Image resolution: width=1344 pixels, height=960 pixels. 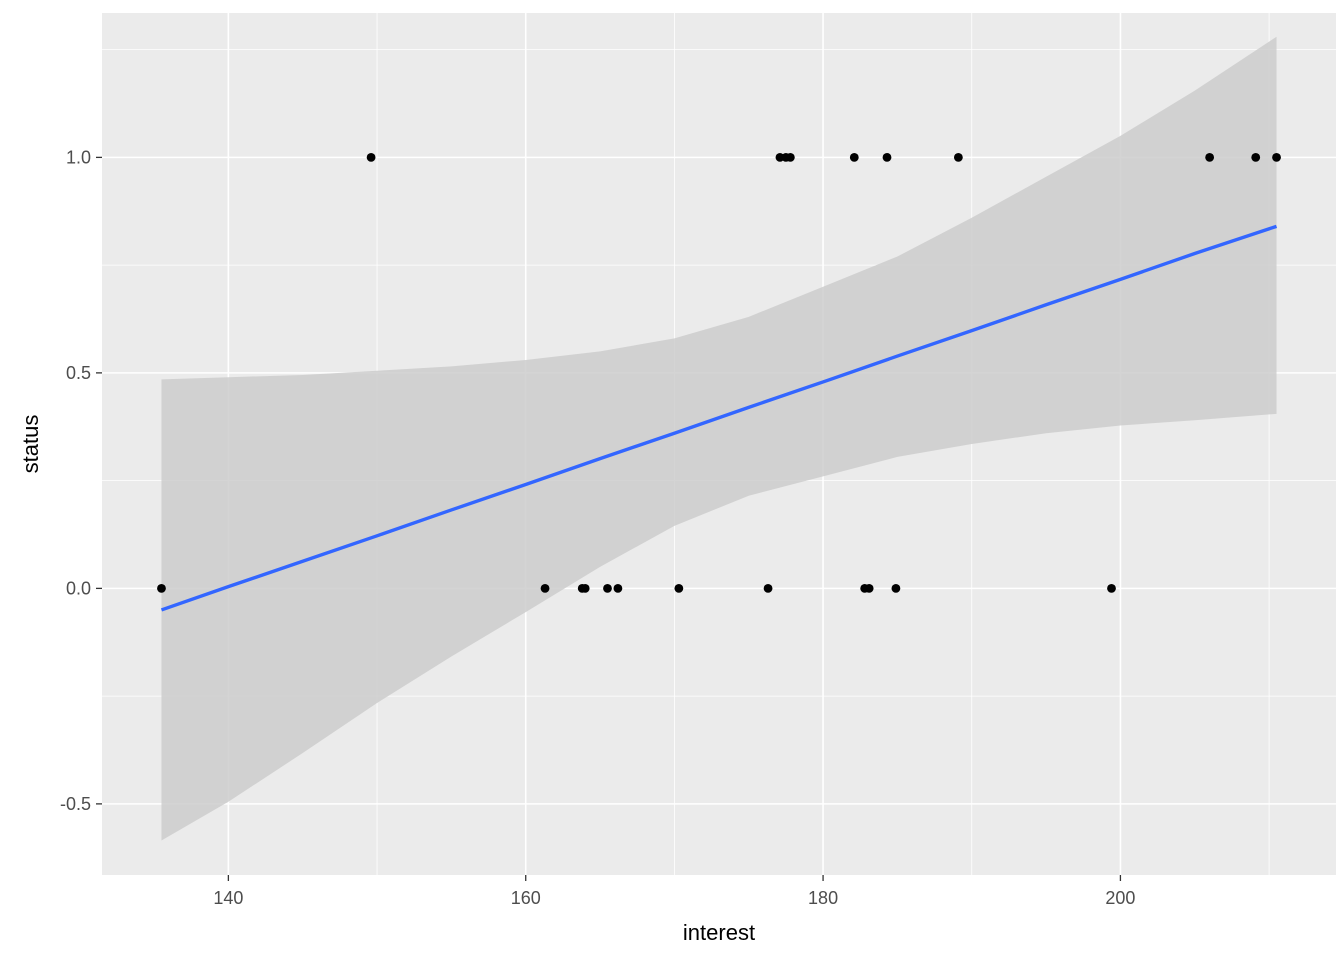 What do you see at coordinates (674, 891) in the screenshot?
I see `x-axis-ticks: 140 160 180 200` at bounding box center [674, 891].